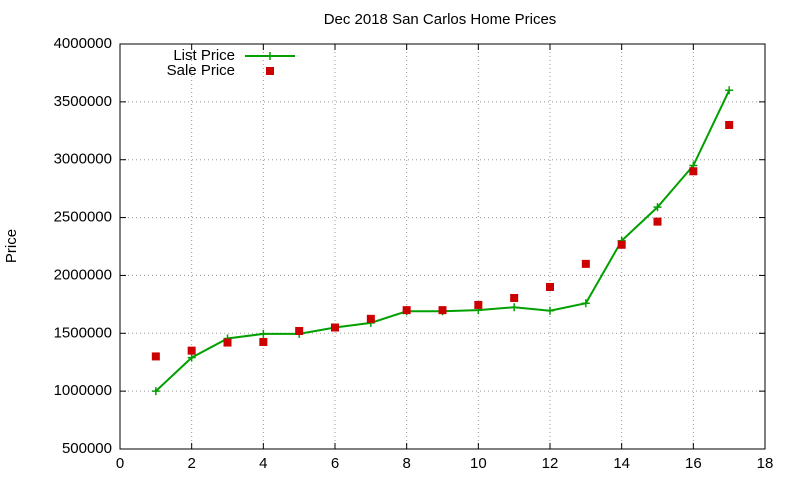  Describe the element at coordinates (693, 463) in the screenshot. I see `x-tick-label: 16` at that location.